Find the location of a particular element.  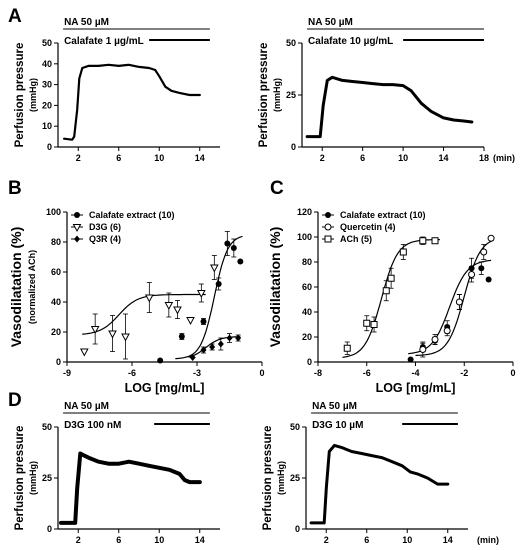

x-tick-label: 6 is located at coordinates (118, 158).